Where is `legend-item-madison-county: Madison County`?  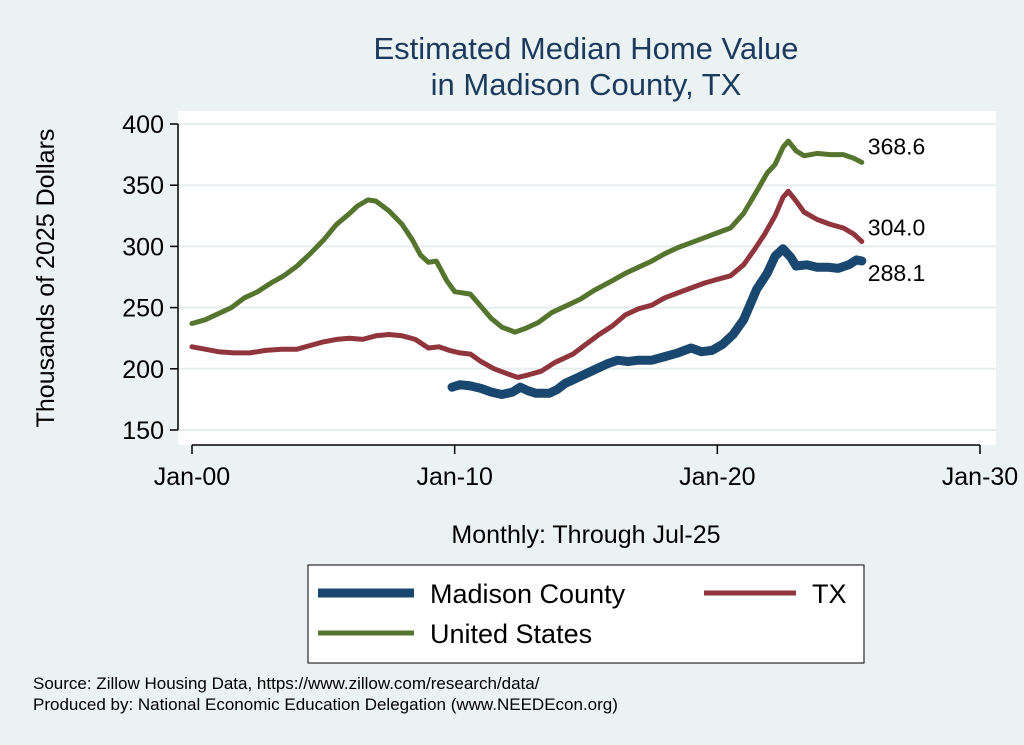
legend-item-madison-county: Madison County is located at coordinates (472, 594).